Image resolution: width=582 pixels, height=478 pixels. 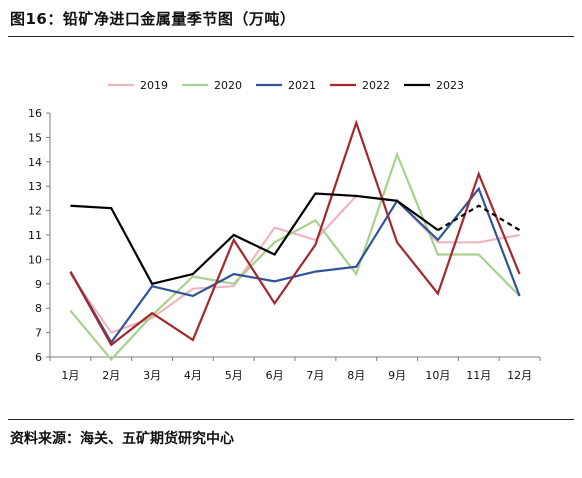 I want to click on legend-label-2023: 2023, so click(x=450, y=85).